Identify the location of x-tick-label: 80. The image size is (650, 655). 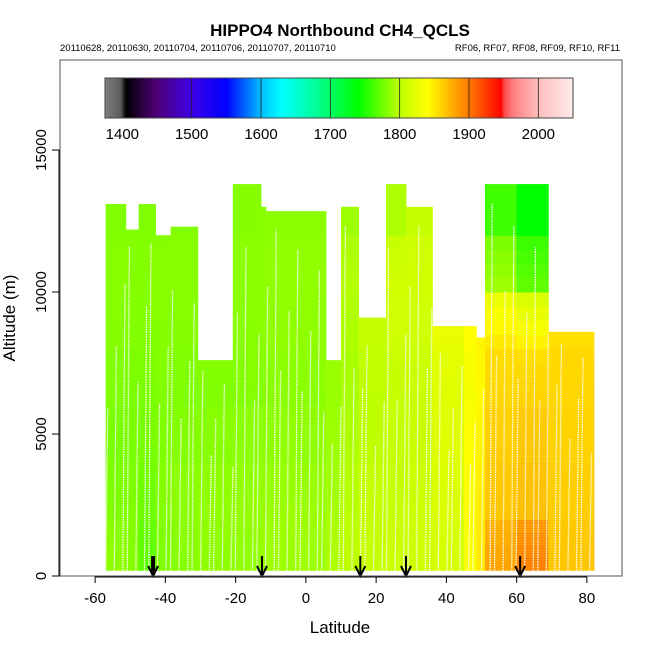
(587, 598).